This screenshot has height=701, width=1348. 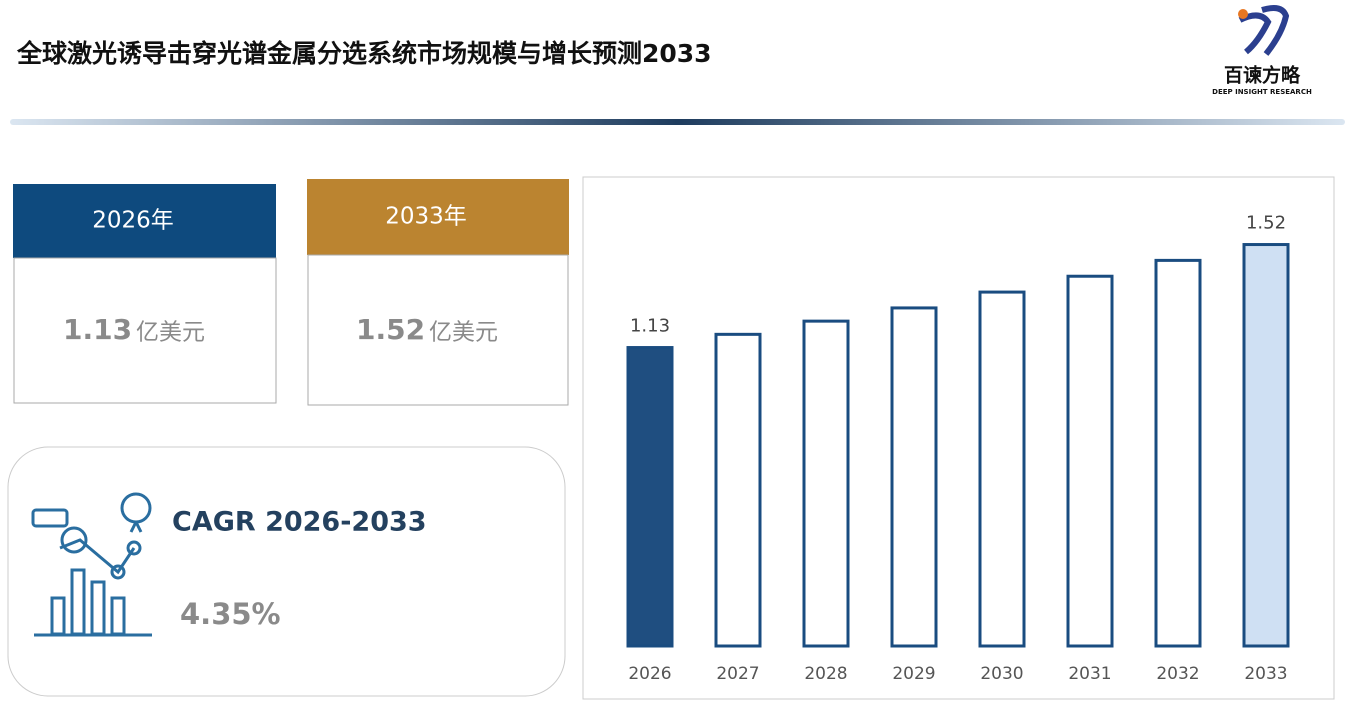 I want to click on x-tick-label: 2031, so click(x=1089, y=674).